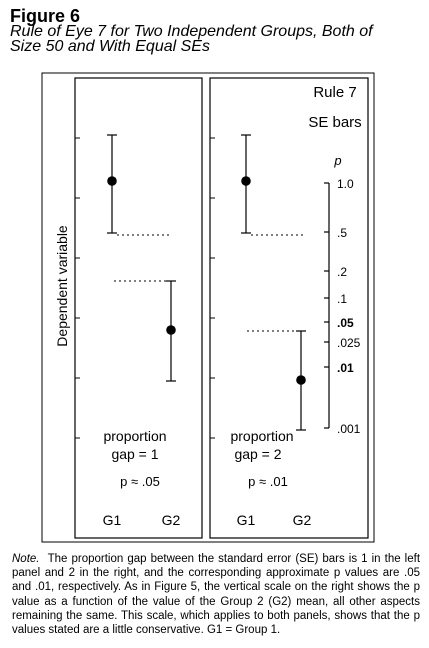  I want to click on left-proportion-label: proportion, so click(134, 436).